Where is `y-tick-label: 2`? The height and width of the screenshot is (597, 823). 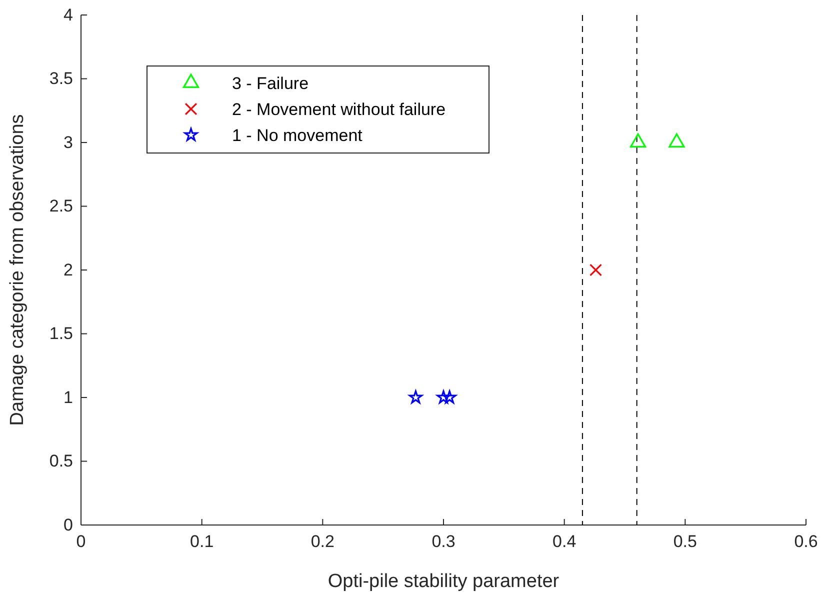 y-tick-label: 2 is located at coordinates (68, 270).